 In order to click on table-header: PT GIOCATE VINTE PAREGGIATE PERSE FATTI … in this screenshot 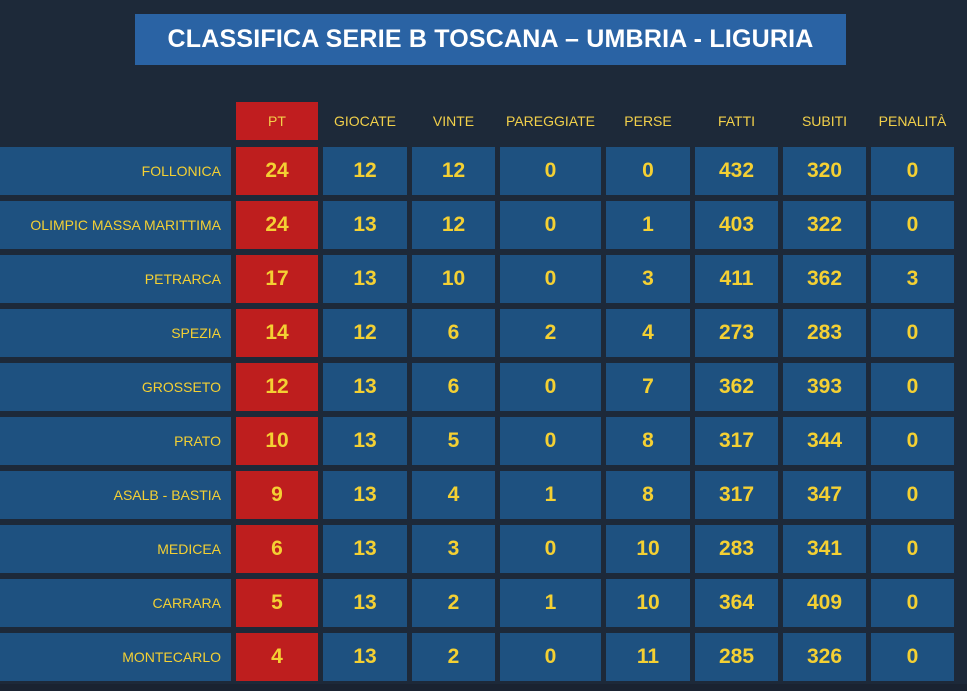, I will do `click(483, 121)`.